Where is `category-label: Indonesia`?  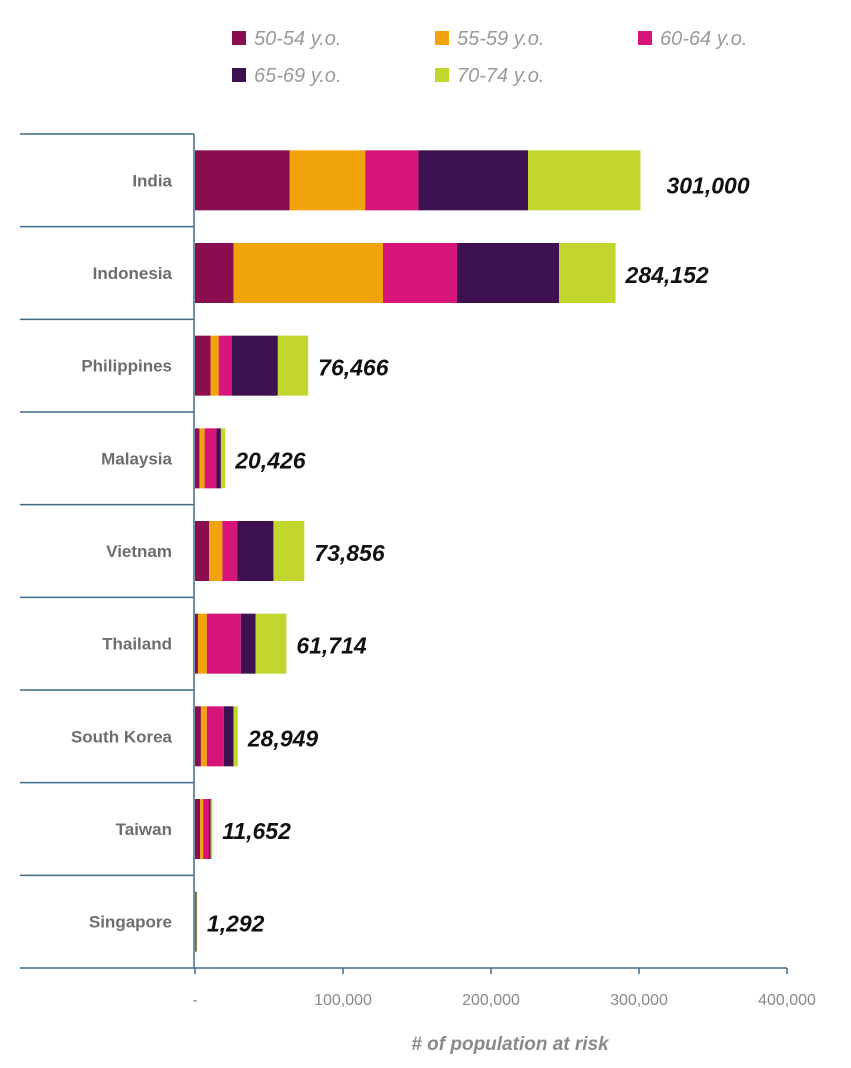
category-label: Indonesia is located at coordinates (133, 273).